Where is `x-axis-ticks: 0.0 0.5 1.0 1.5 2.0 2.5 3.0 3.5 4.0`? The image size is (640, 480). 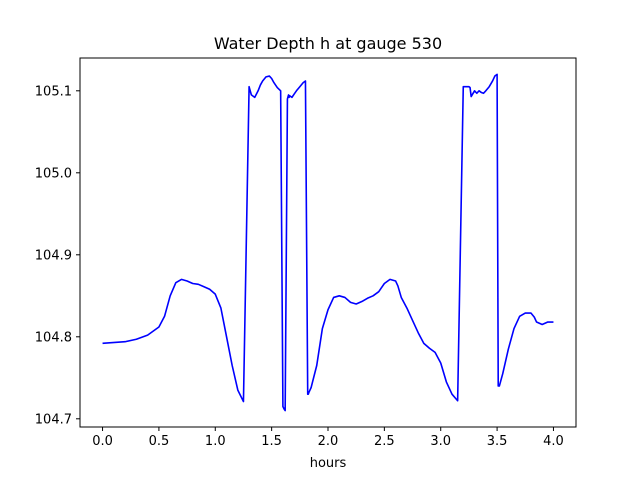
x-axis-ticks: 0.0 0.5 1.0 1.5 2.0 2.5 3.0 3.5 4.0 is located at coordinates (328, 438).